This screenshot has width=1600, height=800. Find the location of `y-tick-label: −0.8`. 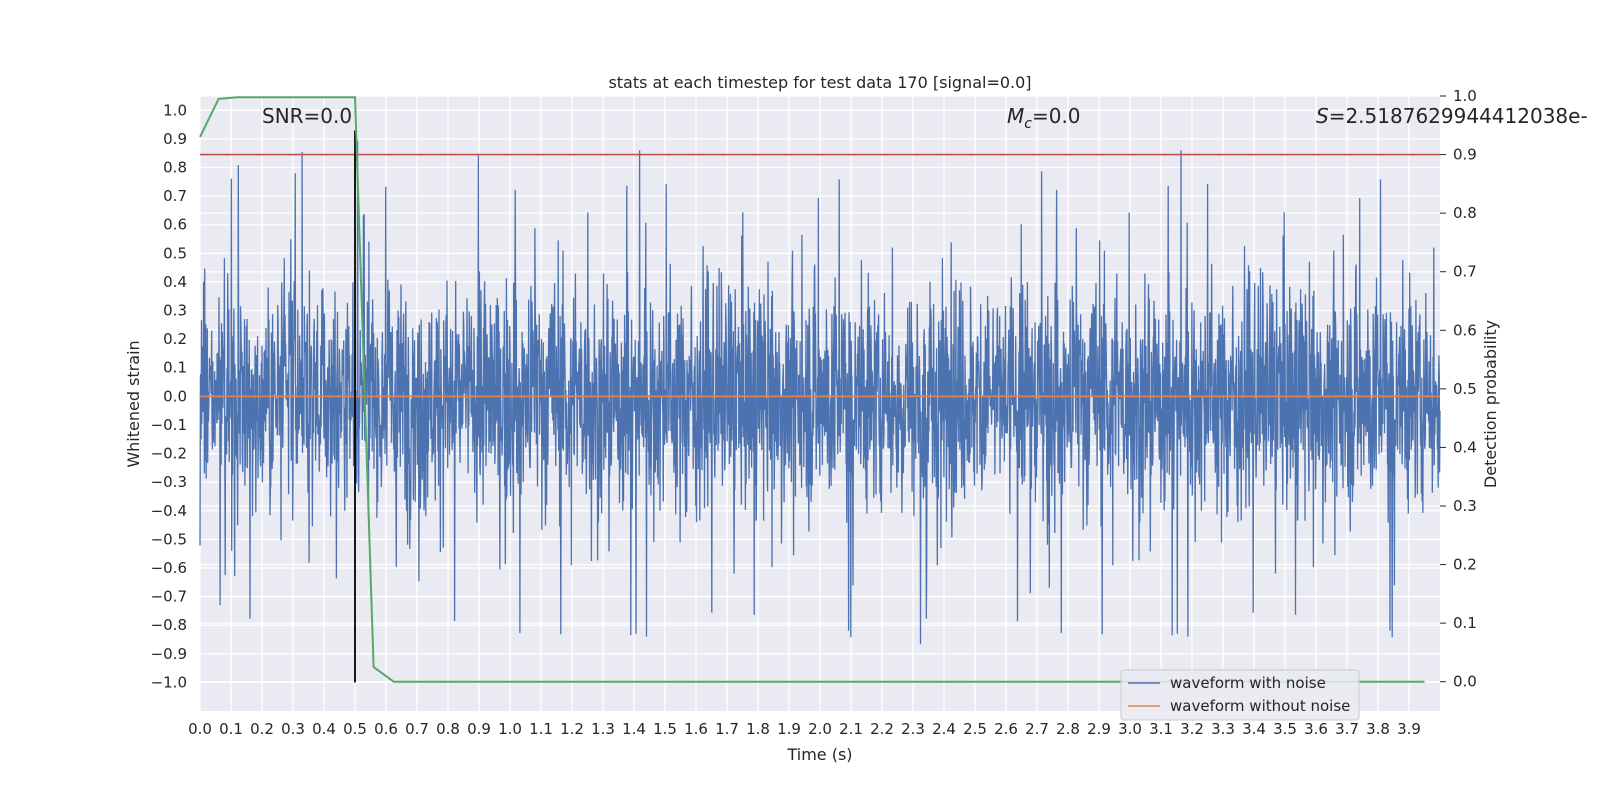

y-tick-label: −0.8 is located at coordinates (169, 625).